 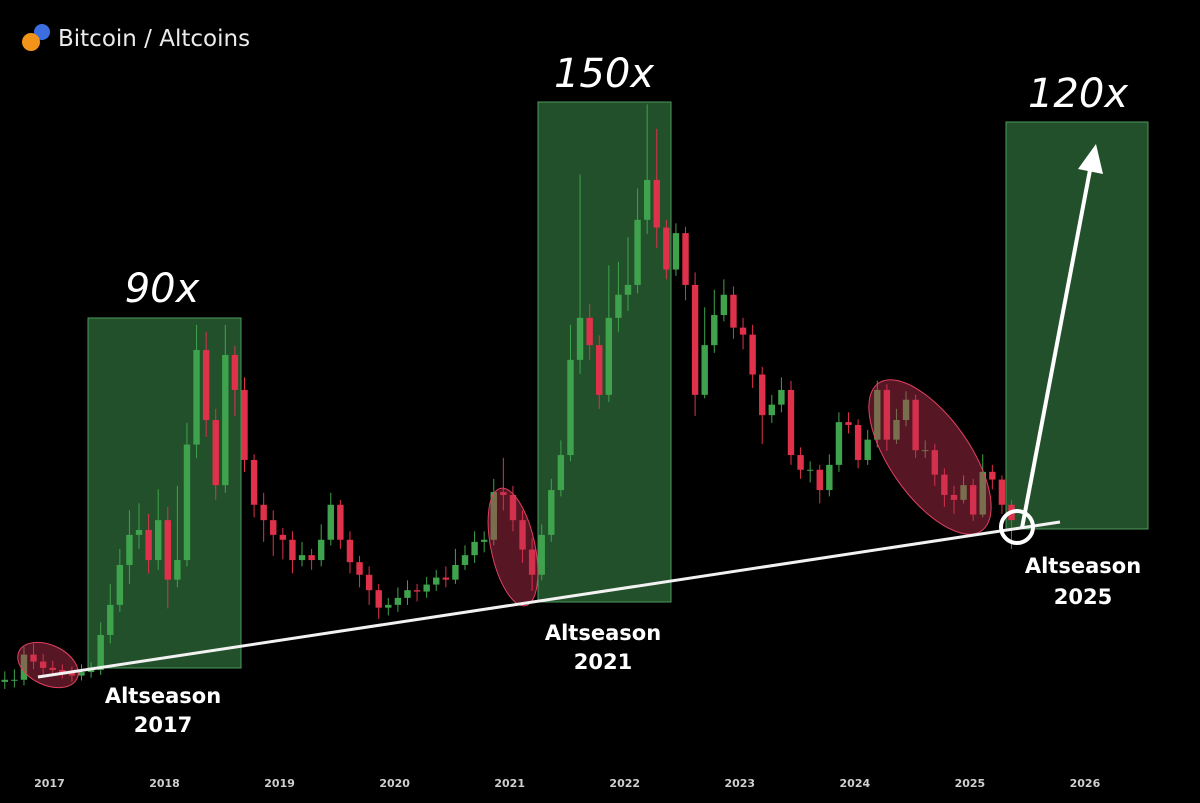 I want to click on arrow-head, so click(x=1090, y=159).